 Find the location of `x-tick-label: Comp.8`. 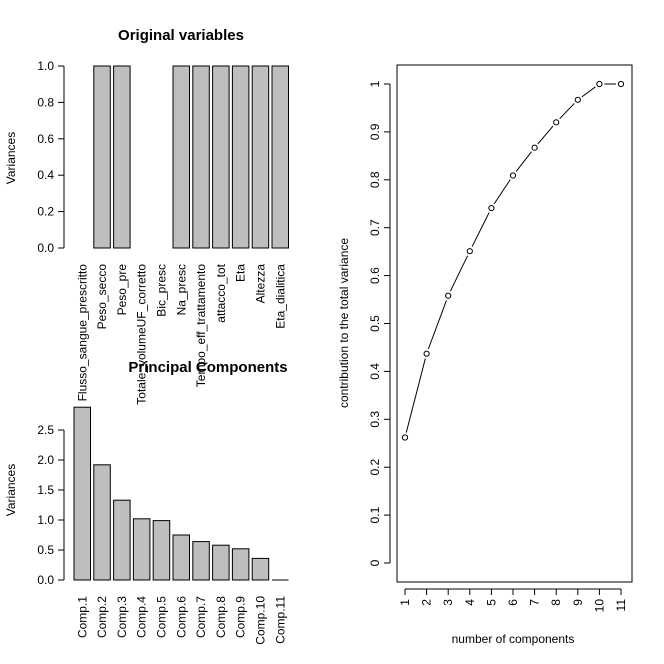

x-tick-label: Comp.8 is located at coordinates (221, 617).